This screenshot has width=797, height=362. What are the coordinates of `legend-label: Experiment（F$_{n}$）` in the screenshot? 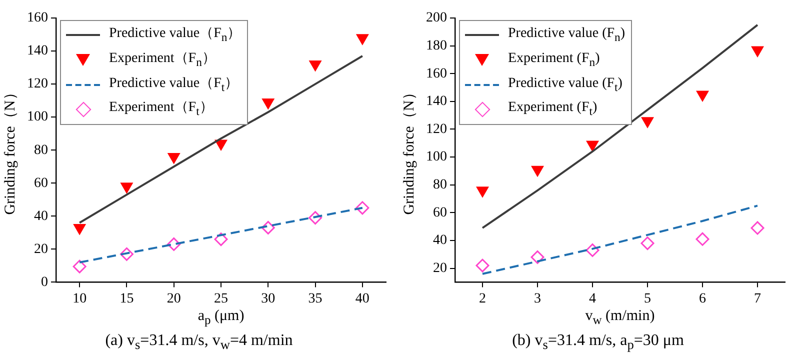 It's located at (162, 60).